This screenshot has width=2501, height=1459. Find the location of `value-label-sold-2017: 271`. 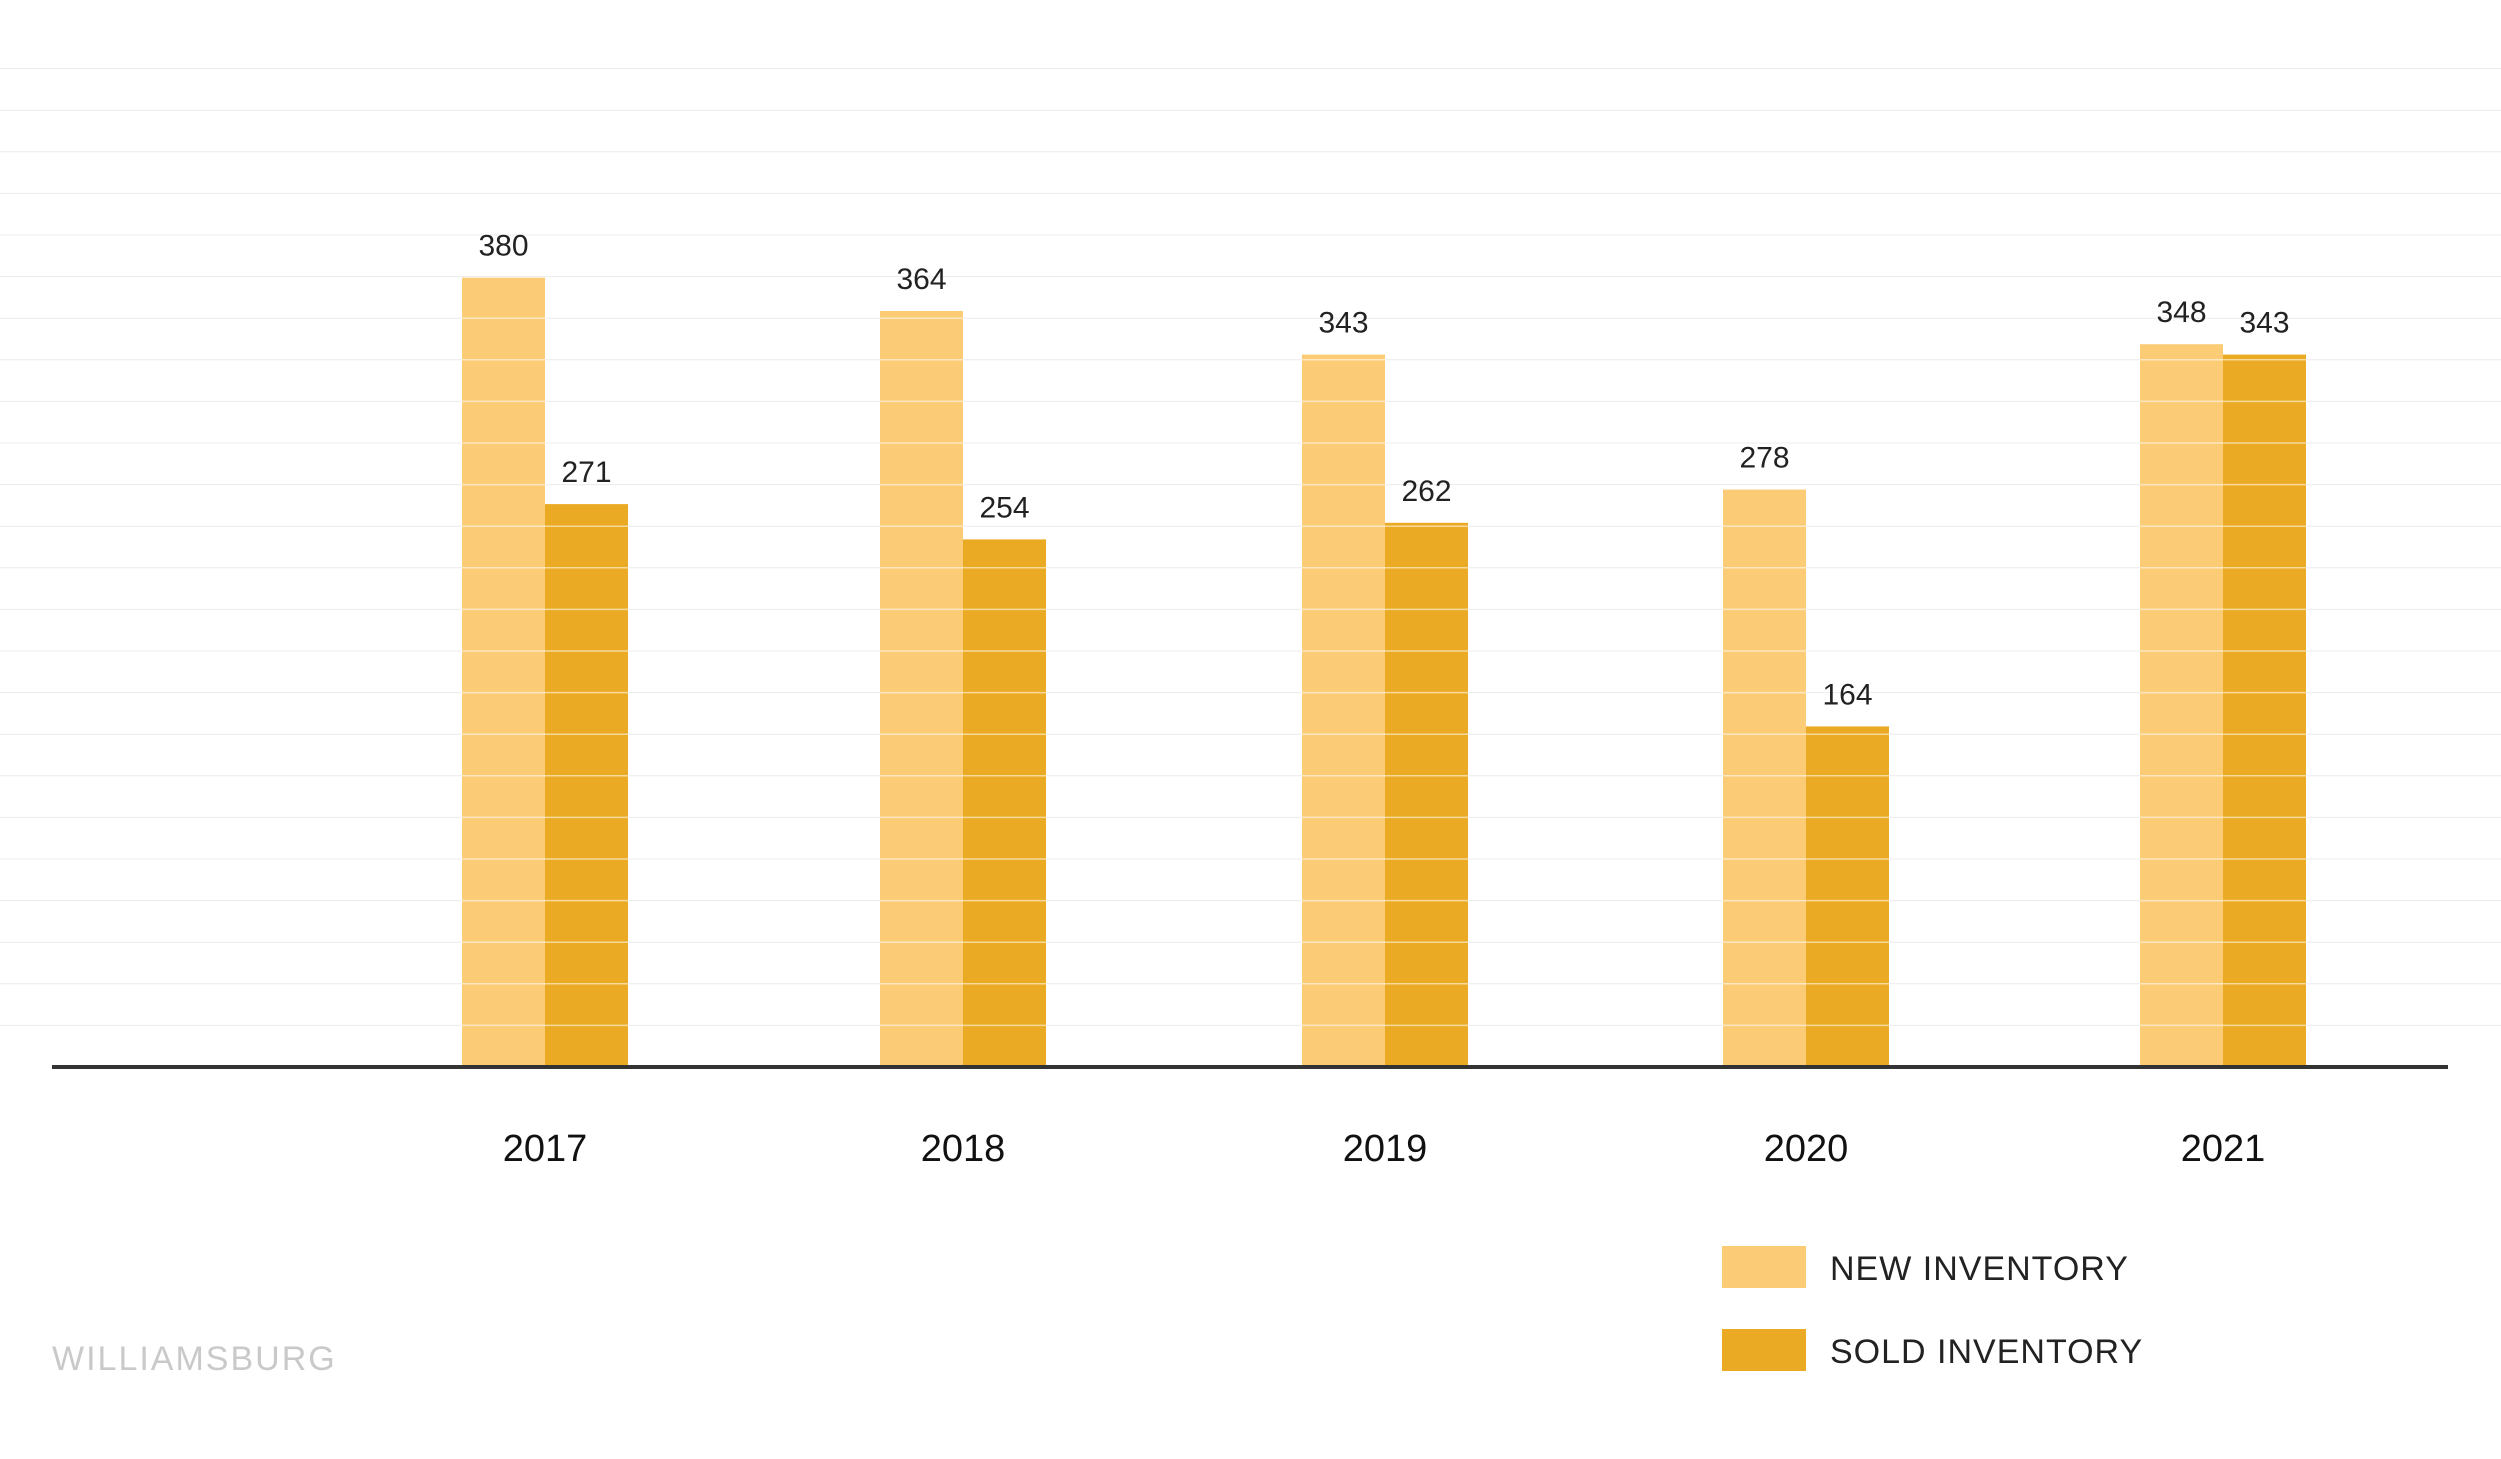

value-label-sold-2017: 271 is located at coordinates (586, 472).